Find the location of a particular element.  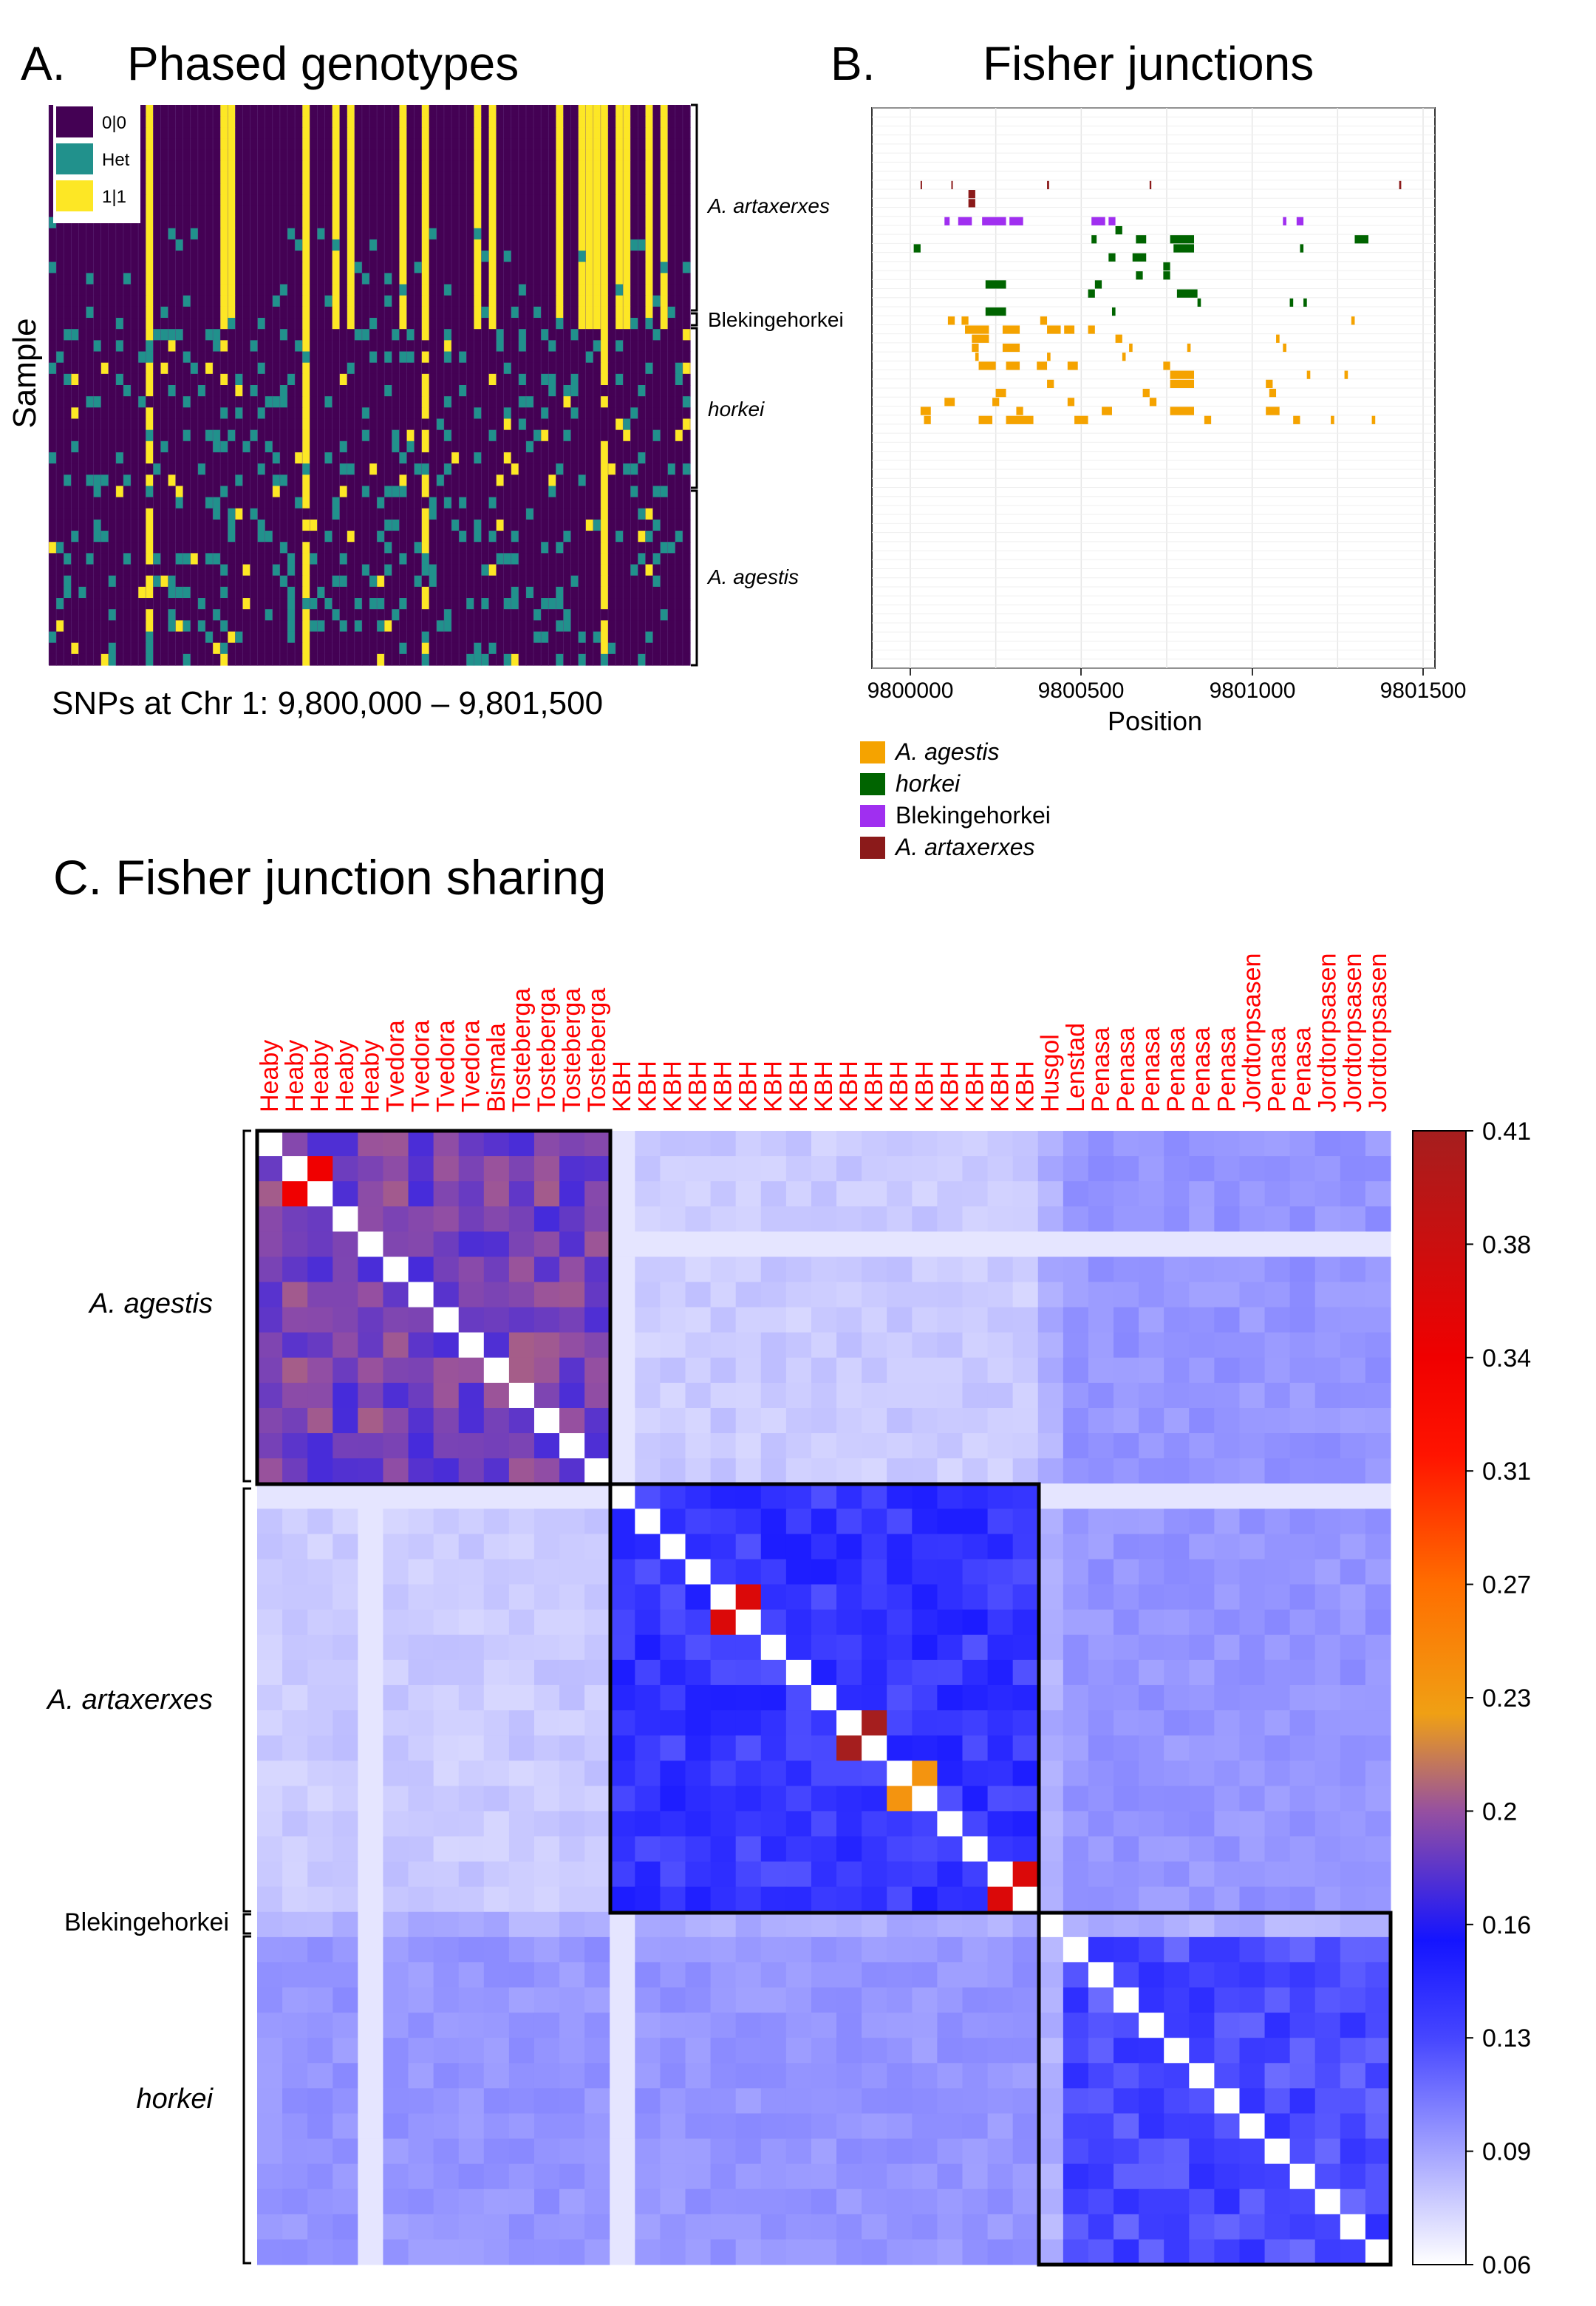

sharing-column-label: Tosteberga is located at coordinates (572, 1050).